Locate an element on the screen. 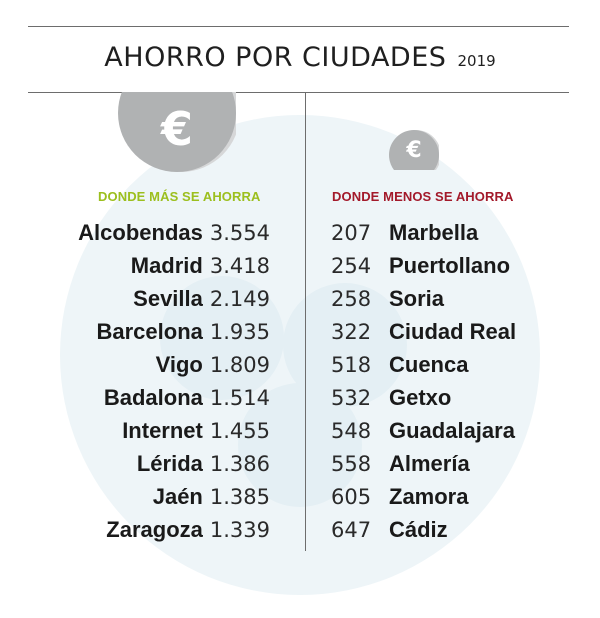 The image size is (600, 618). euro-coin-small-icon: € is located at coordinates (414, 150).